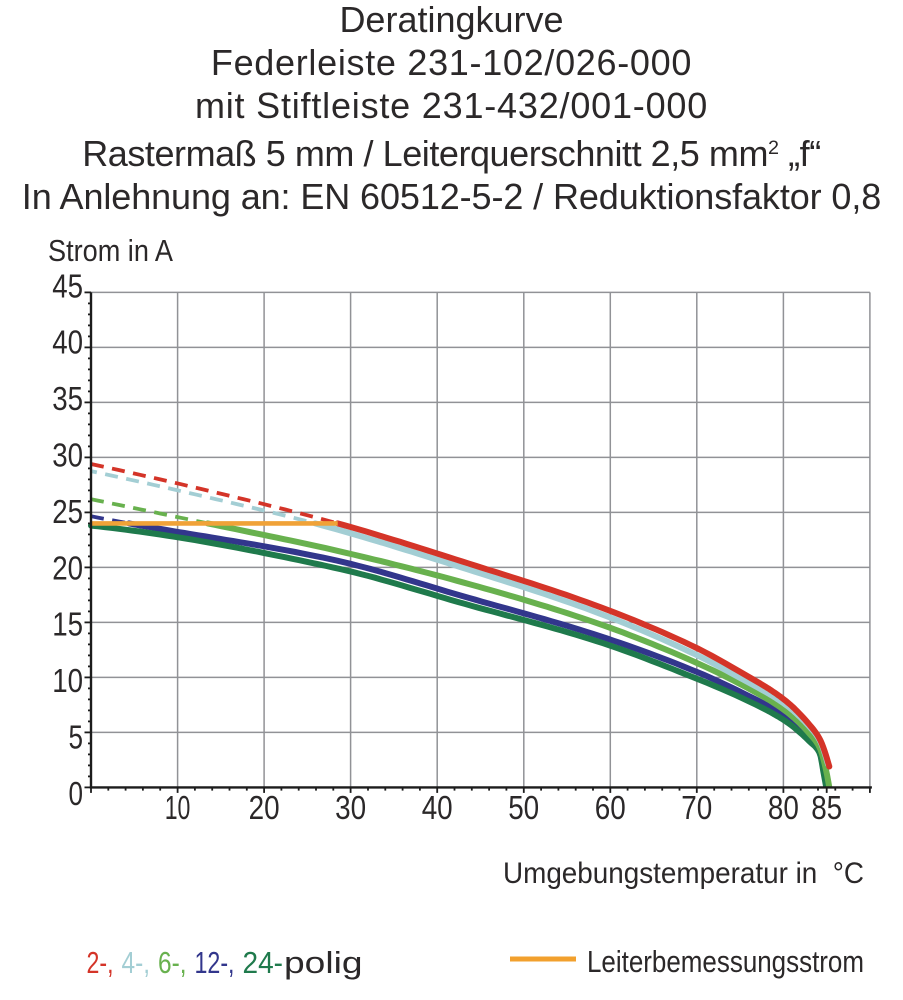  What do you see at coordinates (610, 807) in the screenshot?
I see `svg-text: 60` at bounding box center [610, 807].